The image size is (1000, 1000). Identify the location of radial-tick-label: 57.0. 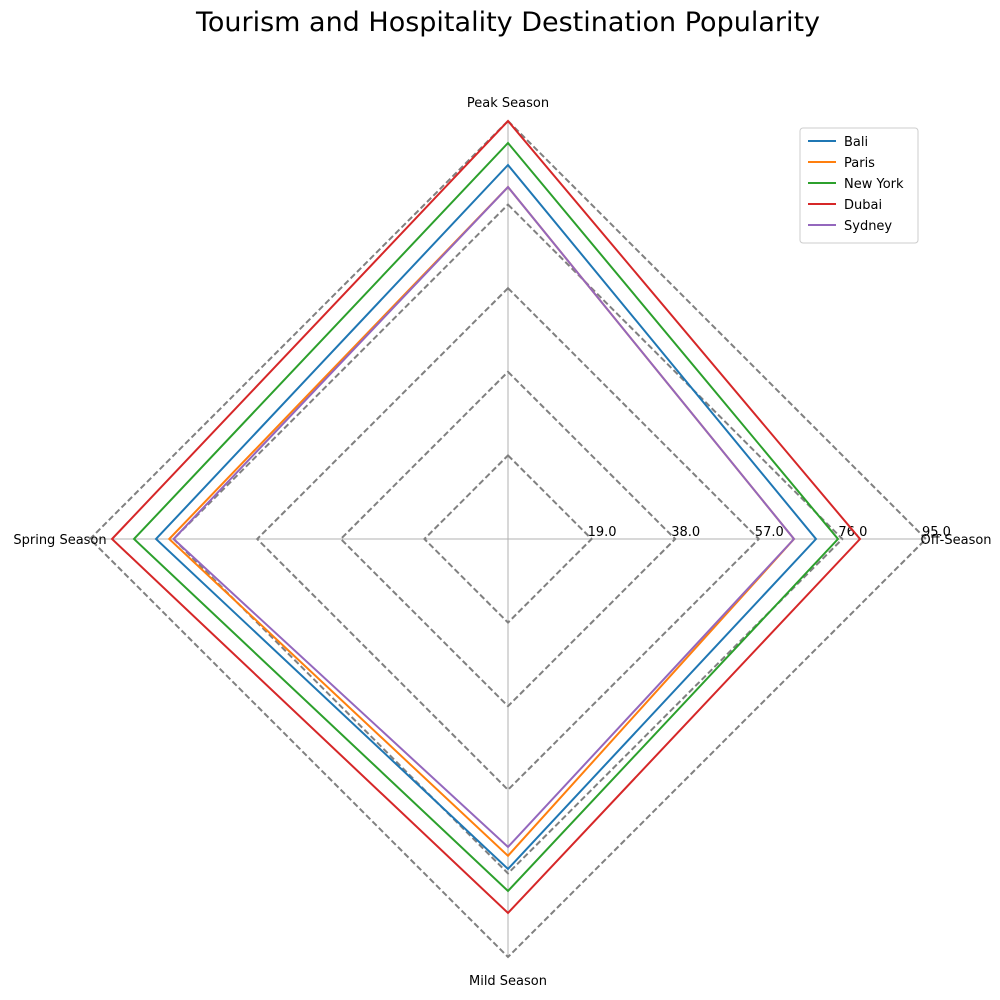
(769, 532).